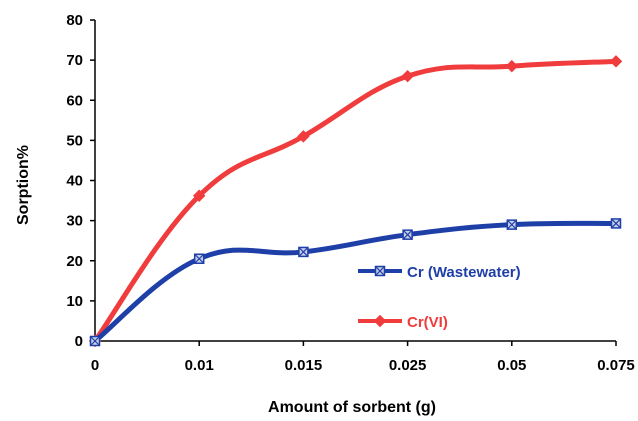 The image size is (638, 421). Describe the element at coordinates (464, 272) in the screenshot. I see `legend-label: Cr (Wastewater)` at that location.